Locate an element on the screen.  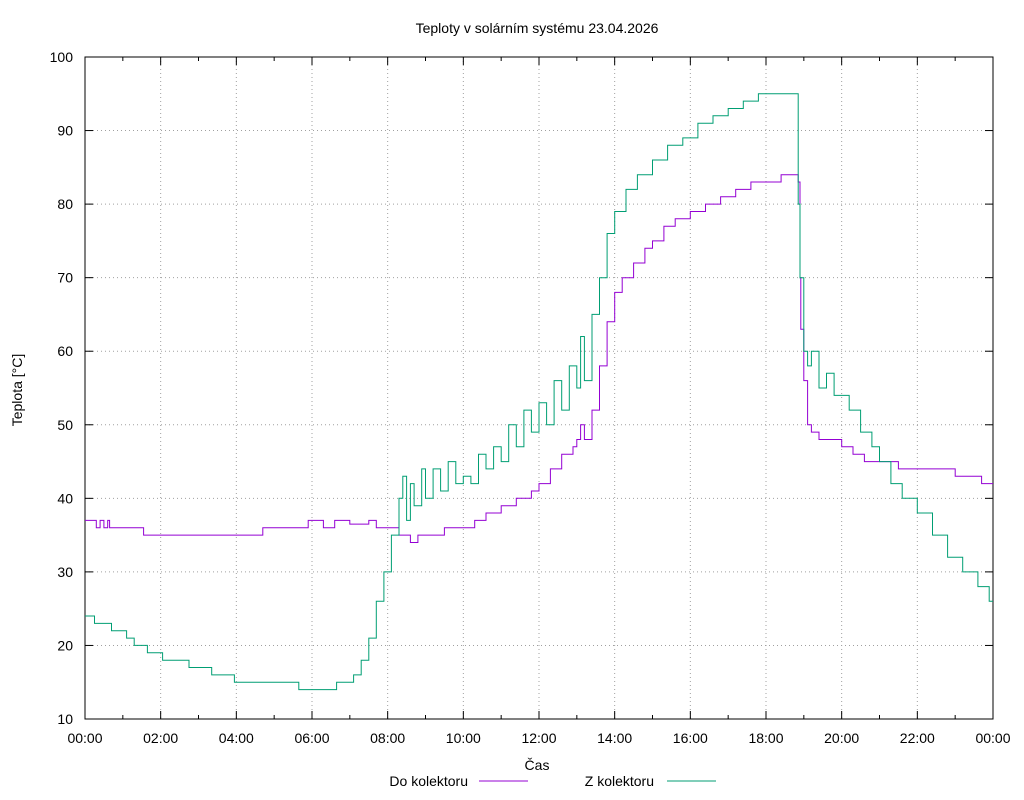
x-tick-label: 04:00 is located at coordinates (236, 738).